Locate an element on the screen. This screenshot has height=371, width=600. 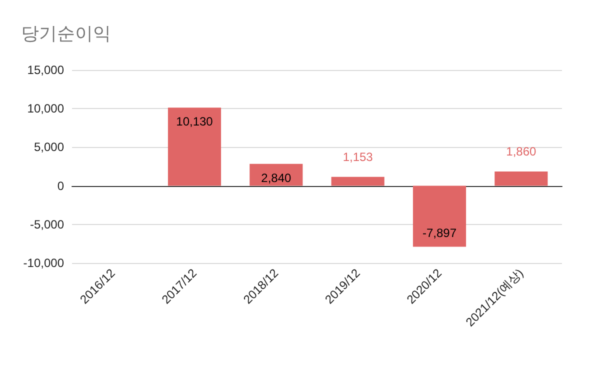
data-label: 1,153 is located at coordinates (358, 157).